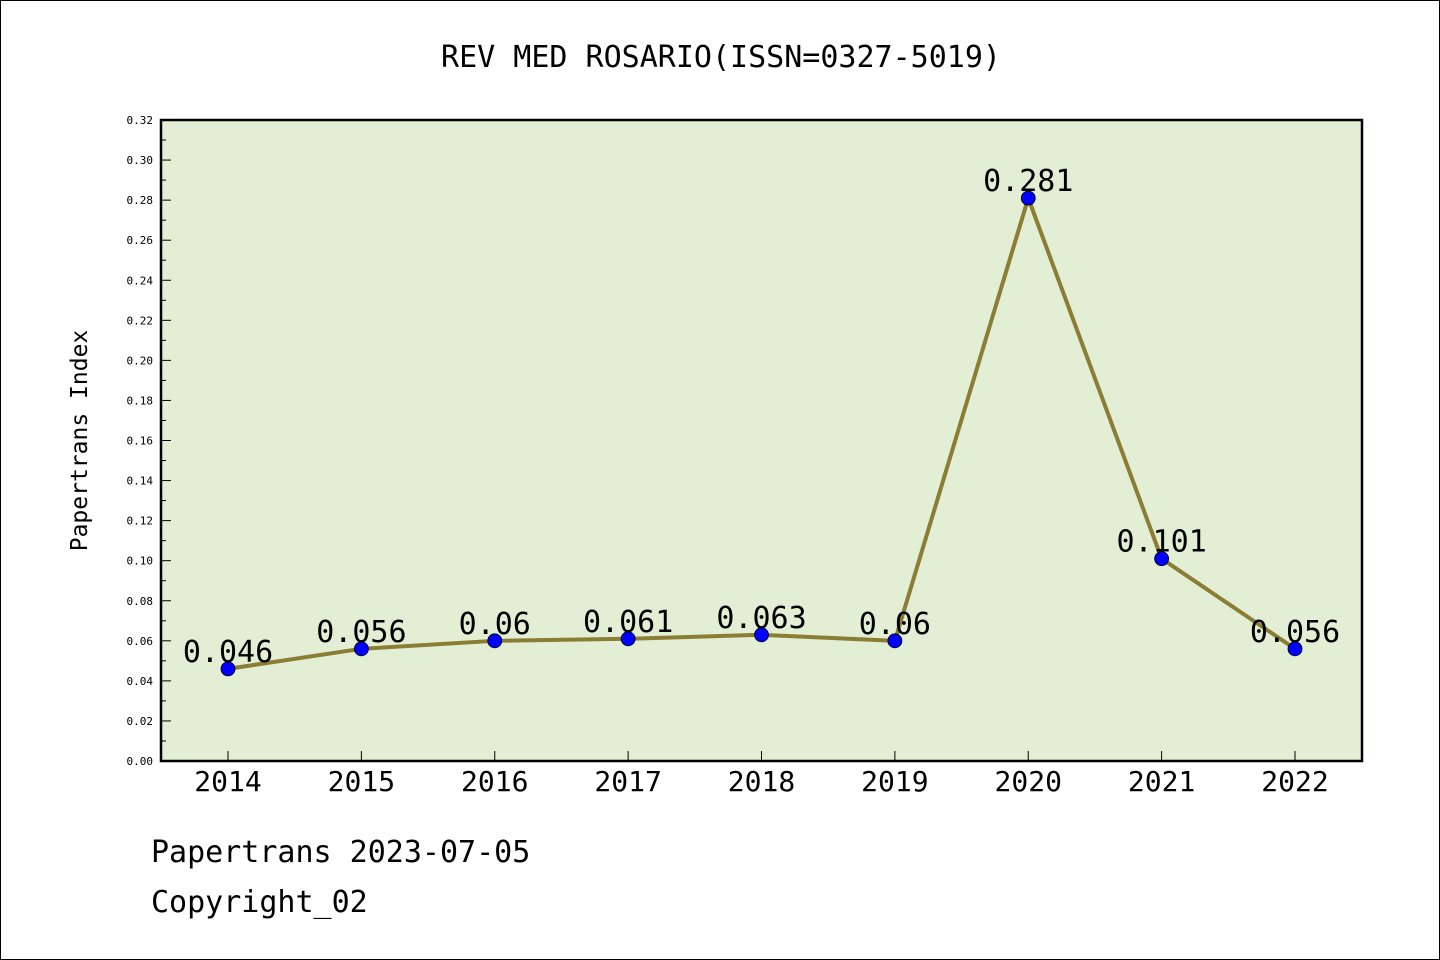 This screenshot has width=1440, height=960. I want to click on y-tick-label: 0.32, so click(140, 120).